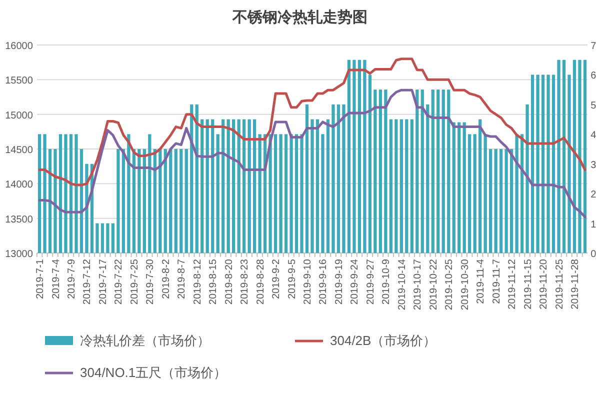 This screenshot has width=600, height=400. I want to click on x-tick-label: 2019-10-14, so click(402, 284).